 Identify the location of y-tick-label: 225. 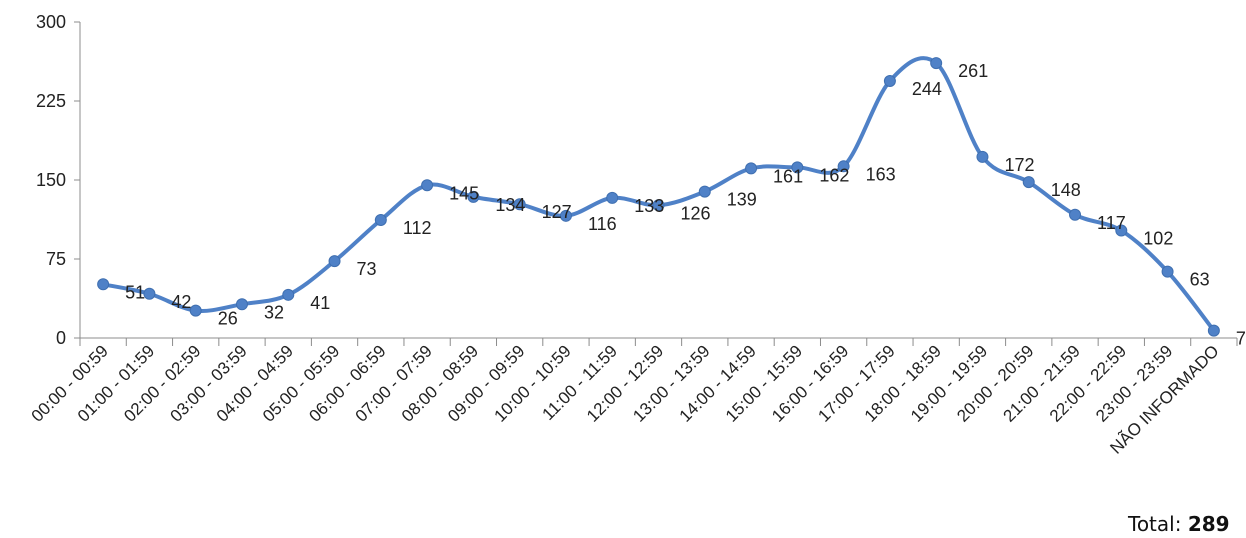
(51, 101).